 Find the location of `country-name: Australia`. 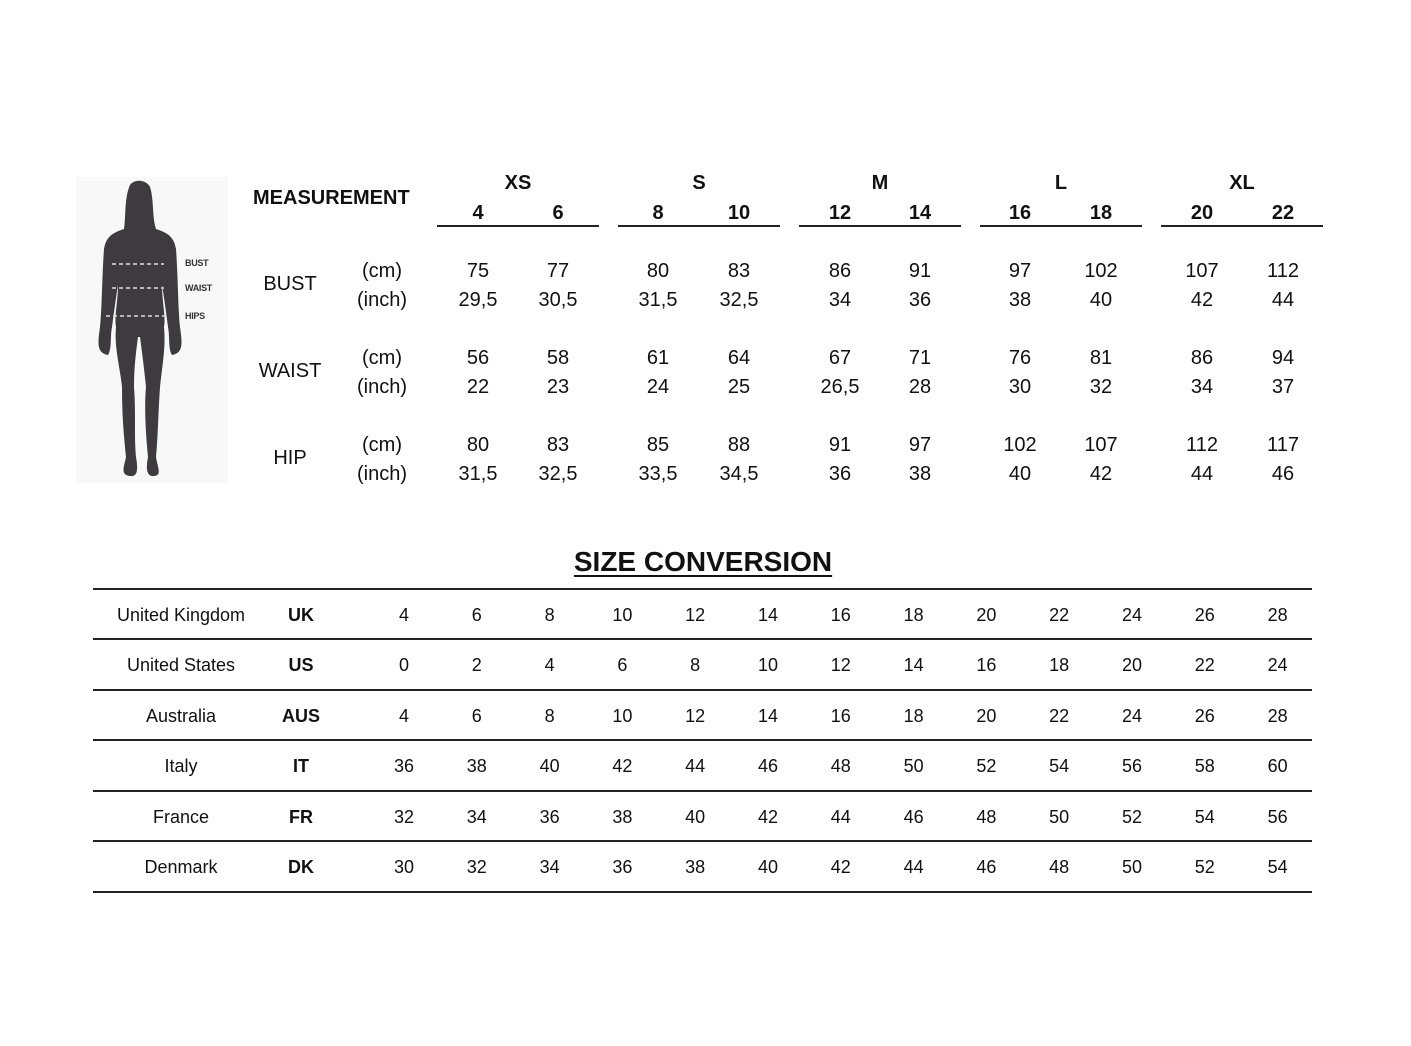

country-name: Australia is located at coordinates (181, 716).